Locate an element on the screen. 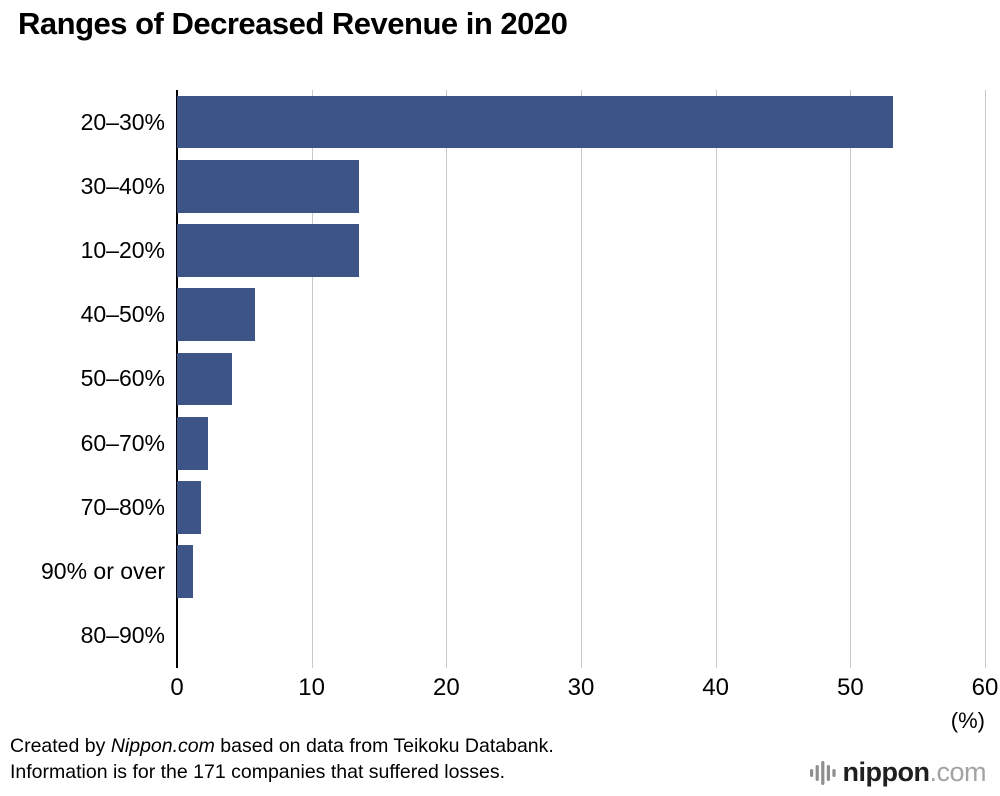 This screenshot has width=1000, height=796. logo-text: nippon.com is located at coordinates (914, 772).